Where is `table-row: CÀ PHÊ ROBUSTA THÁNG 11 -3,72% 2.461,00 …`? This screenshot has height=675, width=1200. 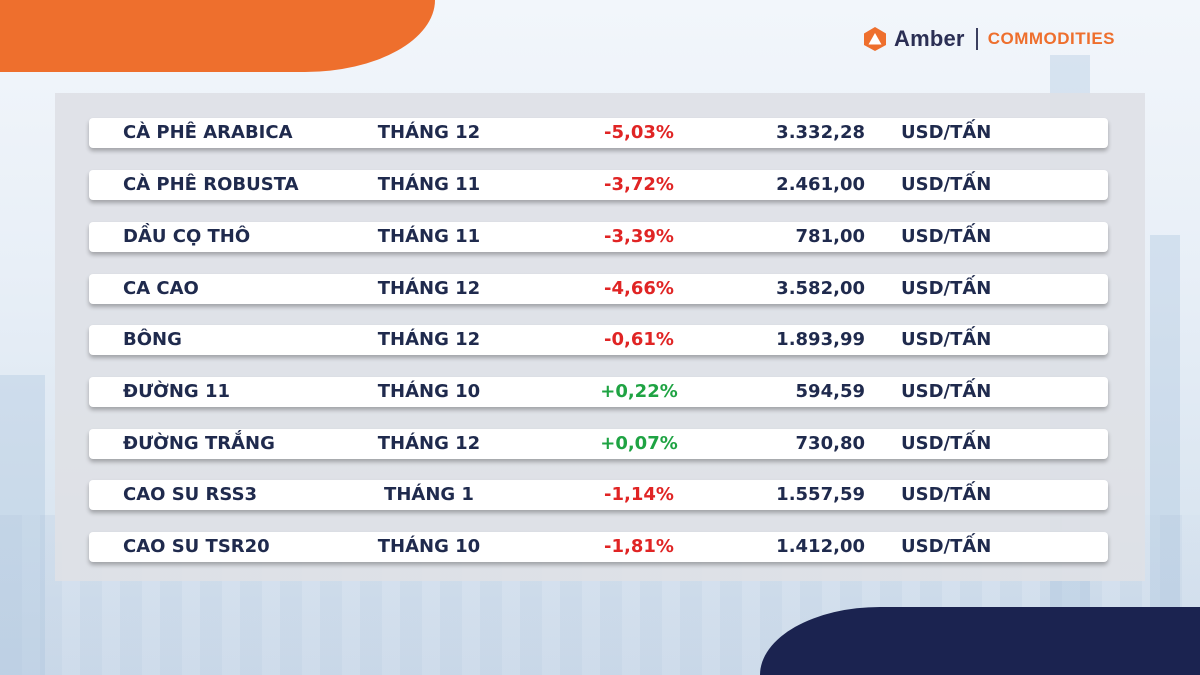
table-row: CÀ PHÊ ROBUSTA THÁNG 11 -3,72% 2.461,00 … is located at coordinates (598, 185).